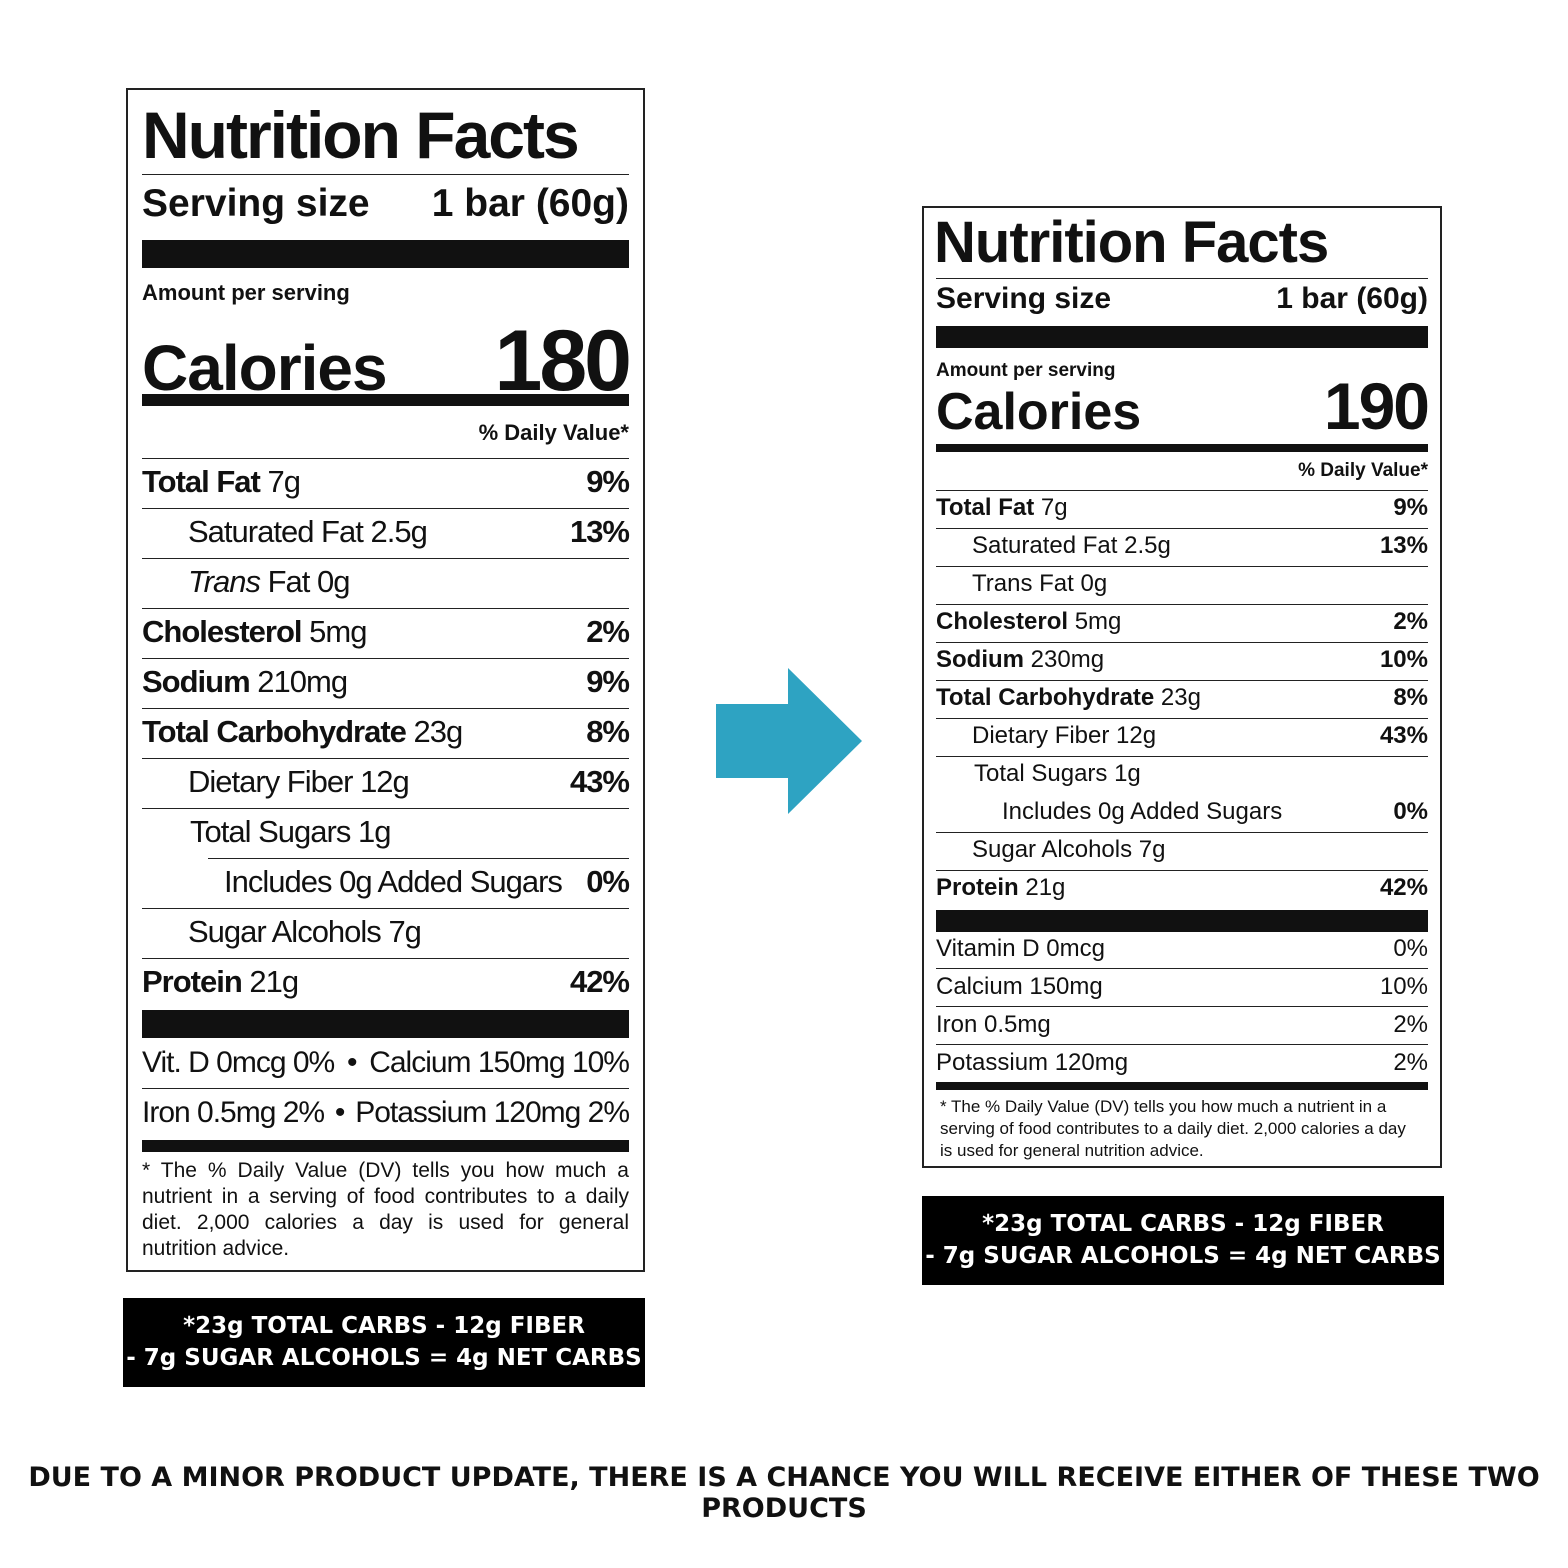  What do you see at coordinates (386, 1062) in the screenshot?
I see `vitamins-row-1: Vit. D 0mcg 0% • Calcium 150mg 10%` at bounding box center [386, 1062].